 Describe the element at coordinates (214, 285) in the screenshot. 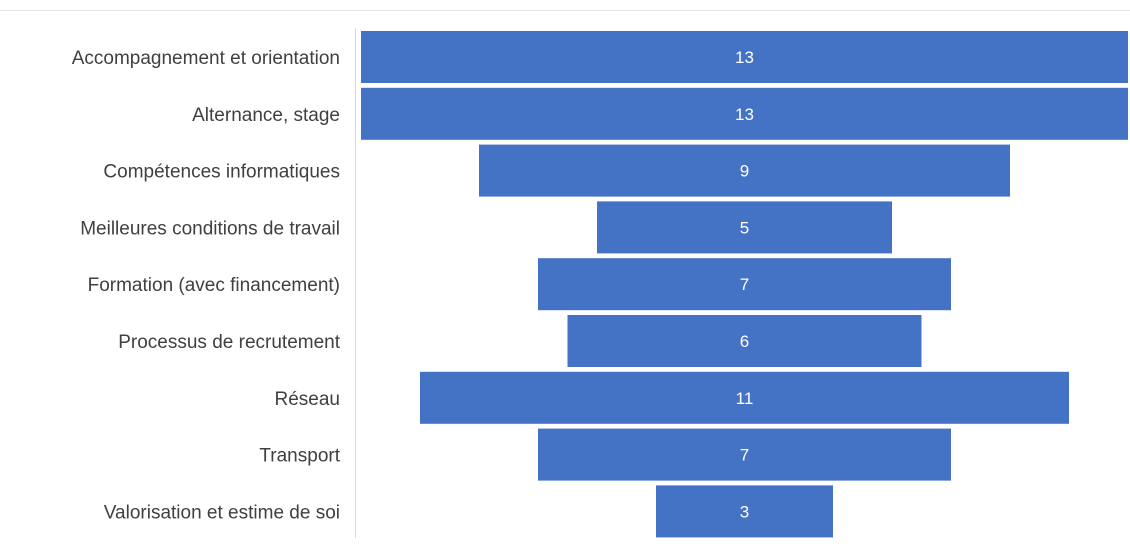

I see `category-label: Formation (avec financement)` at that location.